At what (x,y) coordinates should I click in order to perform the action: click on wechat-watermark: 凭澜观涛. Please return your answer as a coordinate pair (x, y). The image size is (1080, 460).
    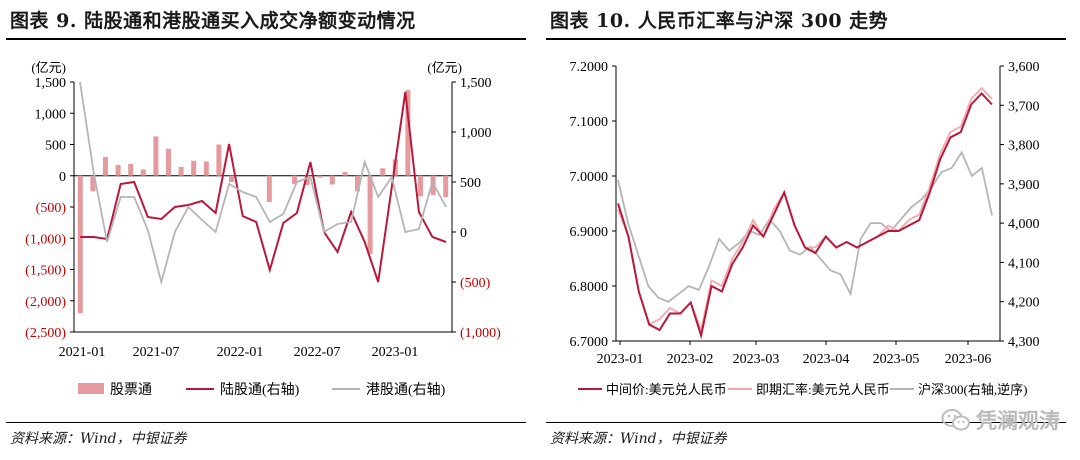
    Looking at the image, I should click on (1000, 420).